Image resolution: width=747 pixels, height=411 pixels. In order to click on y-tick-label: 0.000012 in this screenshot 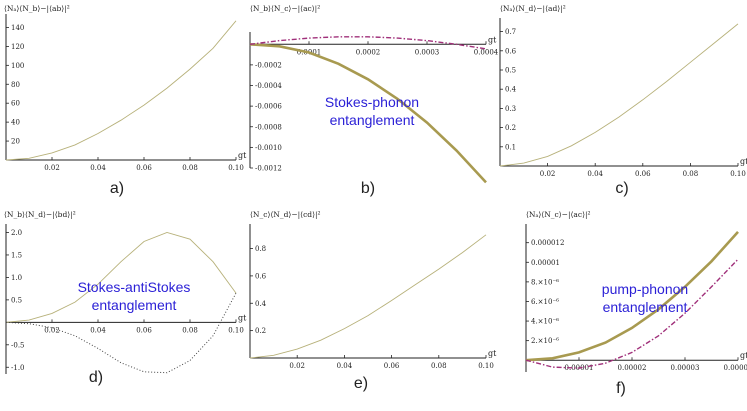, I will do `click(547, 243)`.